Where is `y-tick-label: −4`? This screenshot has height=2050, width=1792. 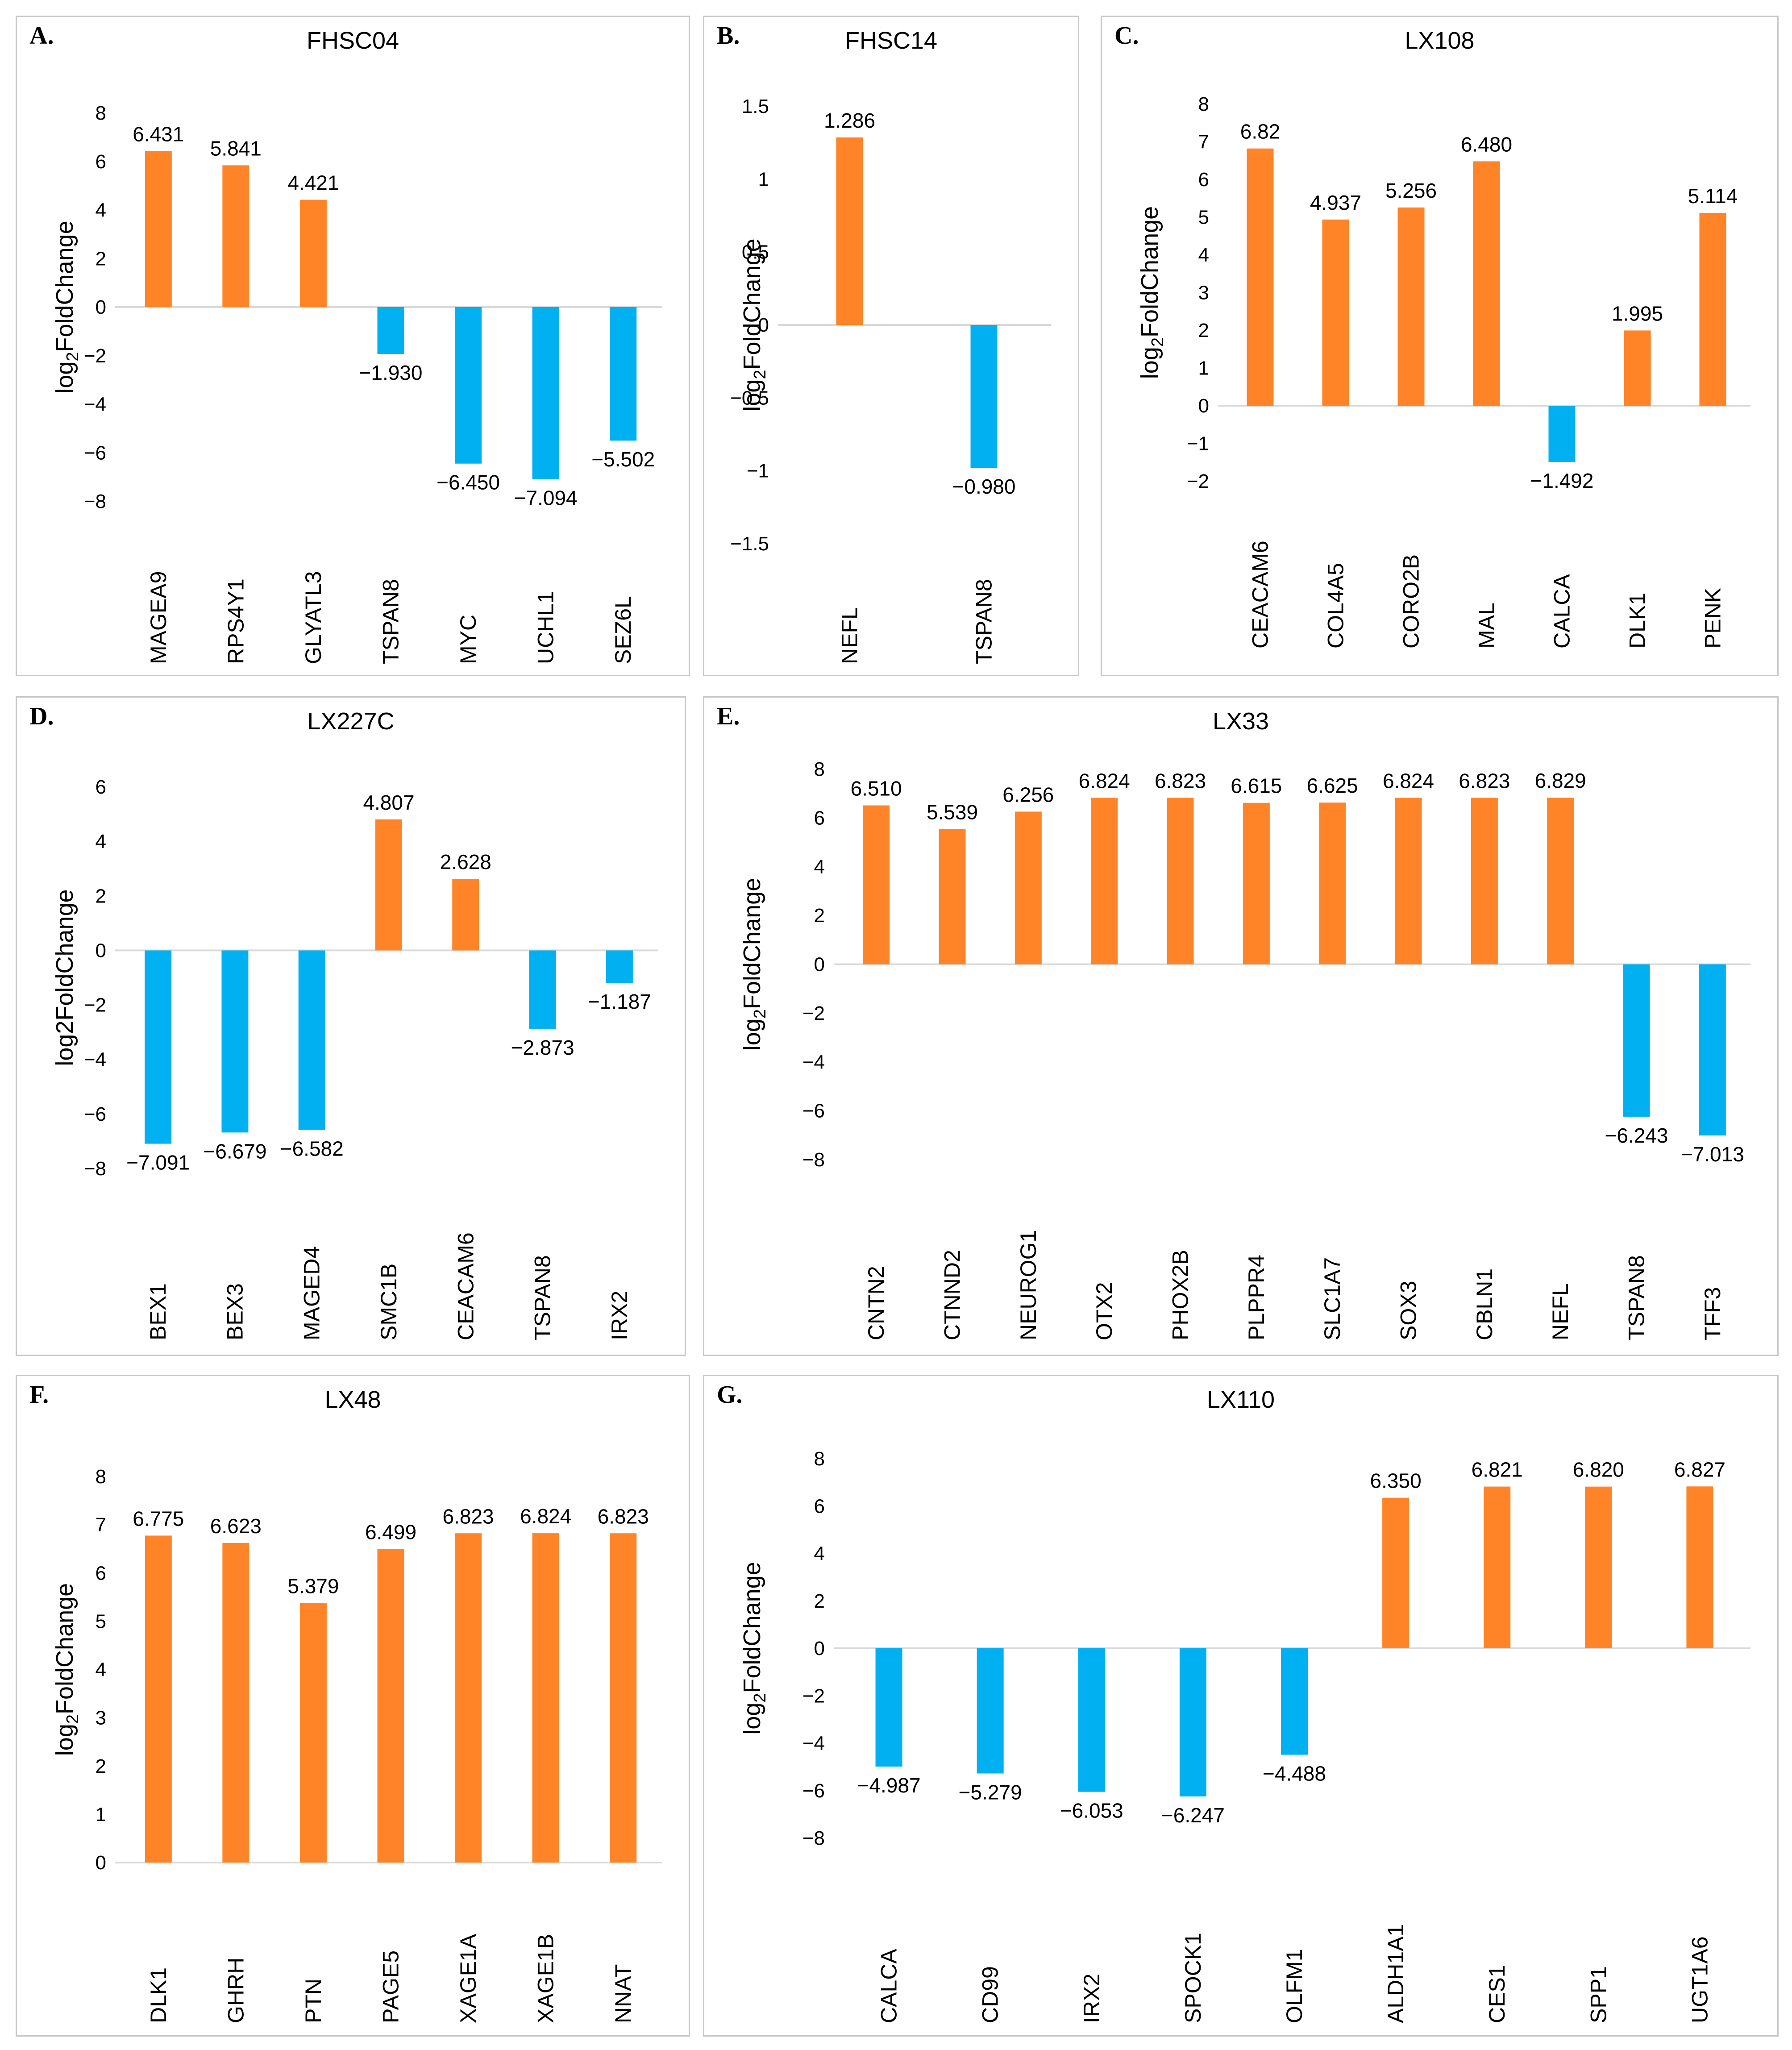 y-tick-label: −4 is located at coordinates (813, 1744).